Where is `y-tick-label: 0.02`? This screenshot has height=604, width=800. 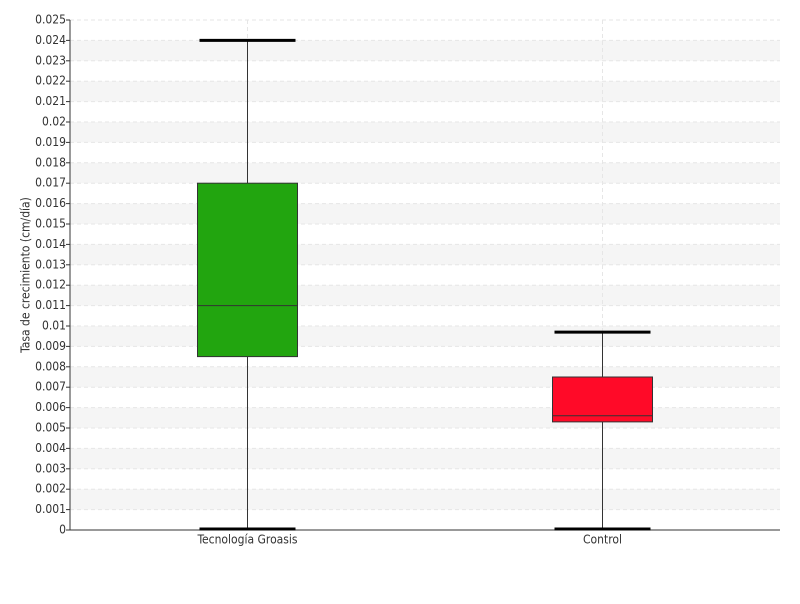
y-tick-label: 0.02 is located at coordinates (54, 122).